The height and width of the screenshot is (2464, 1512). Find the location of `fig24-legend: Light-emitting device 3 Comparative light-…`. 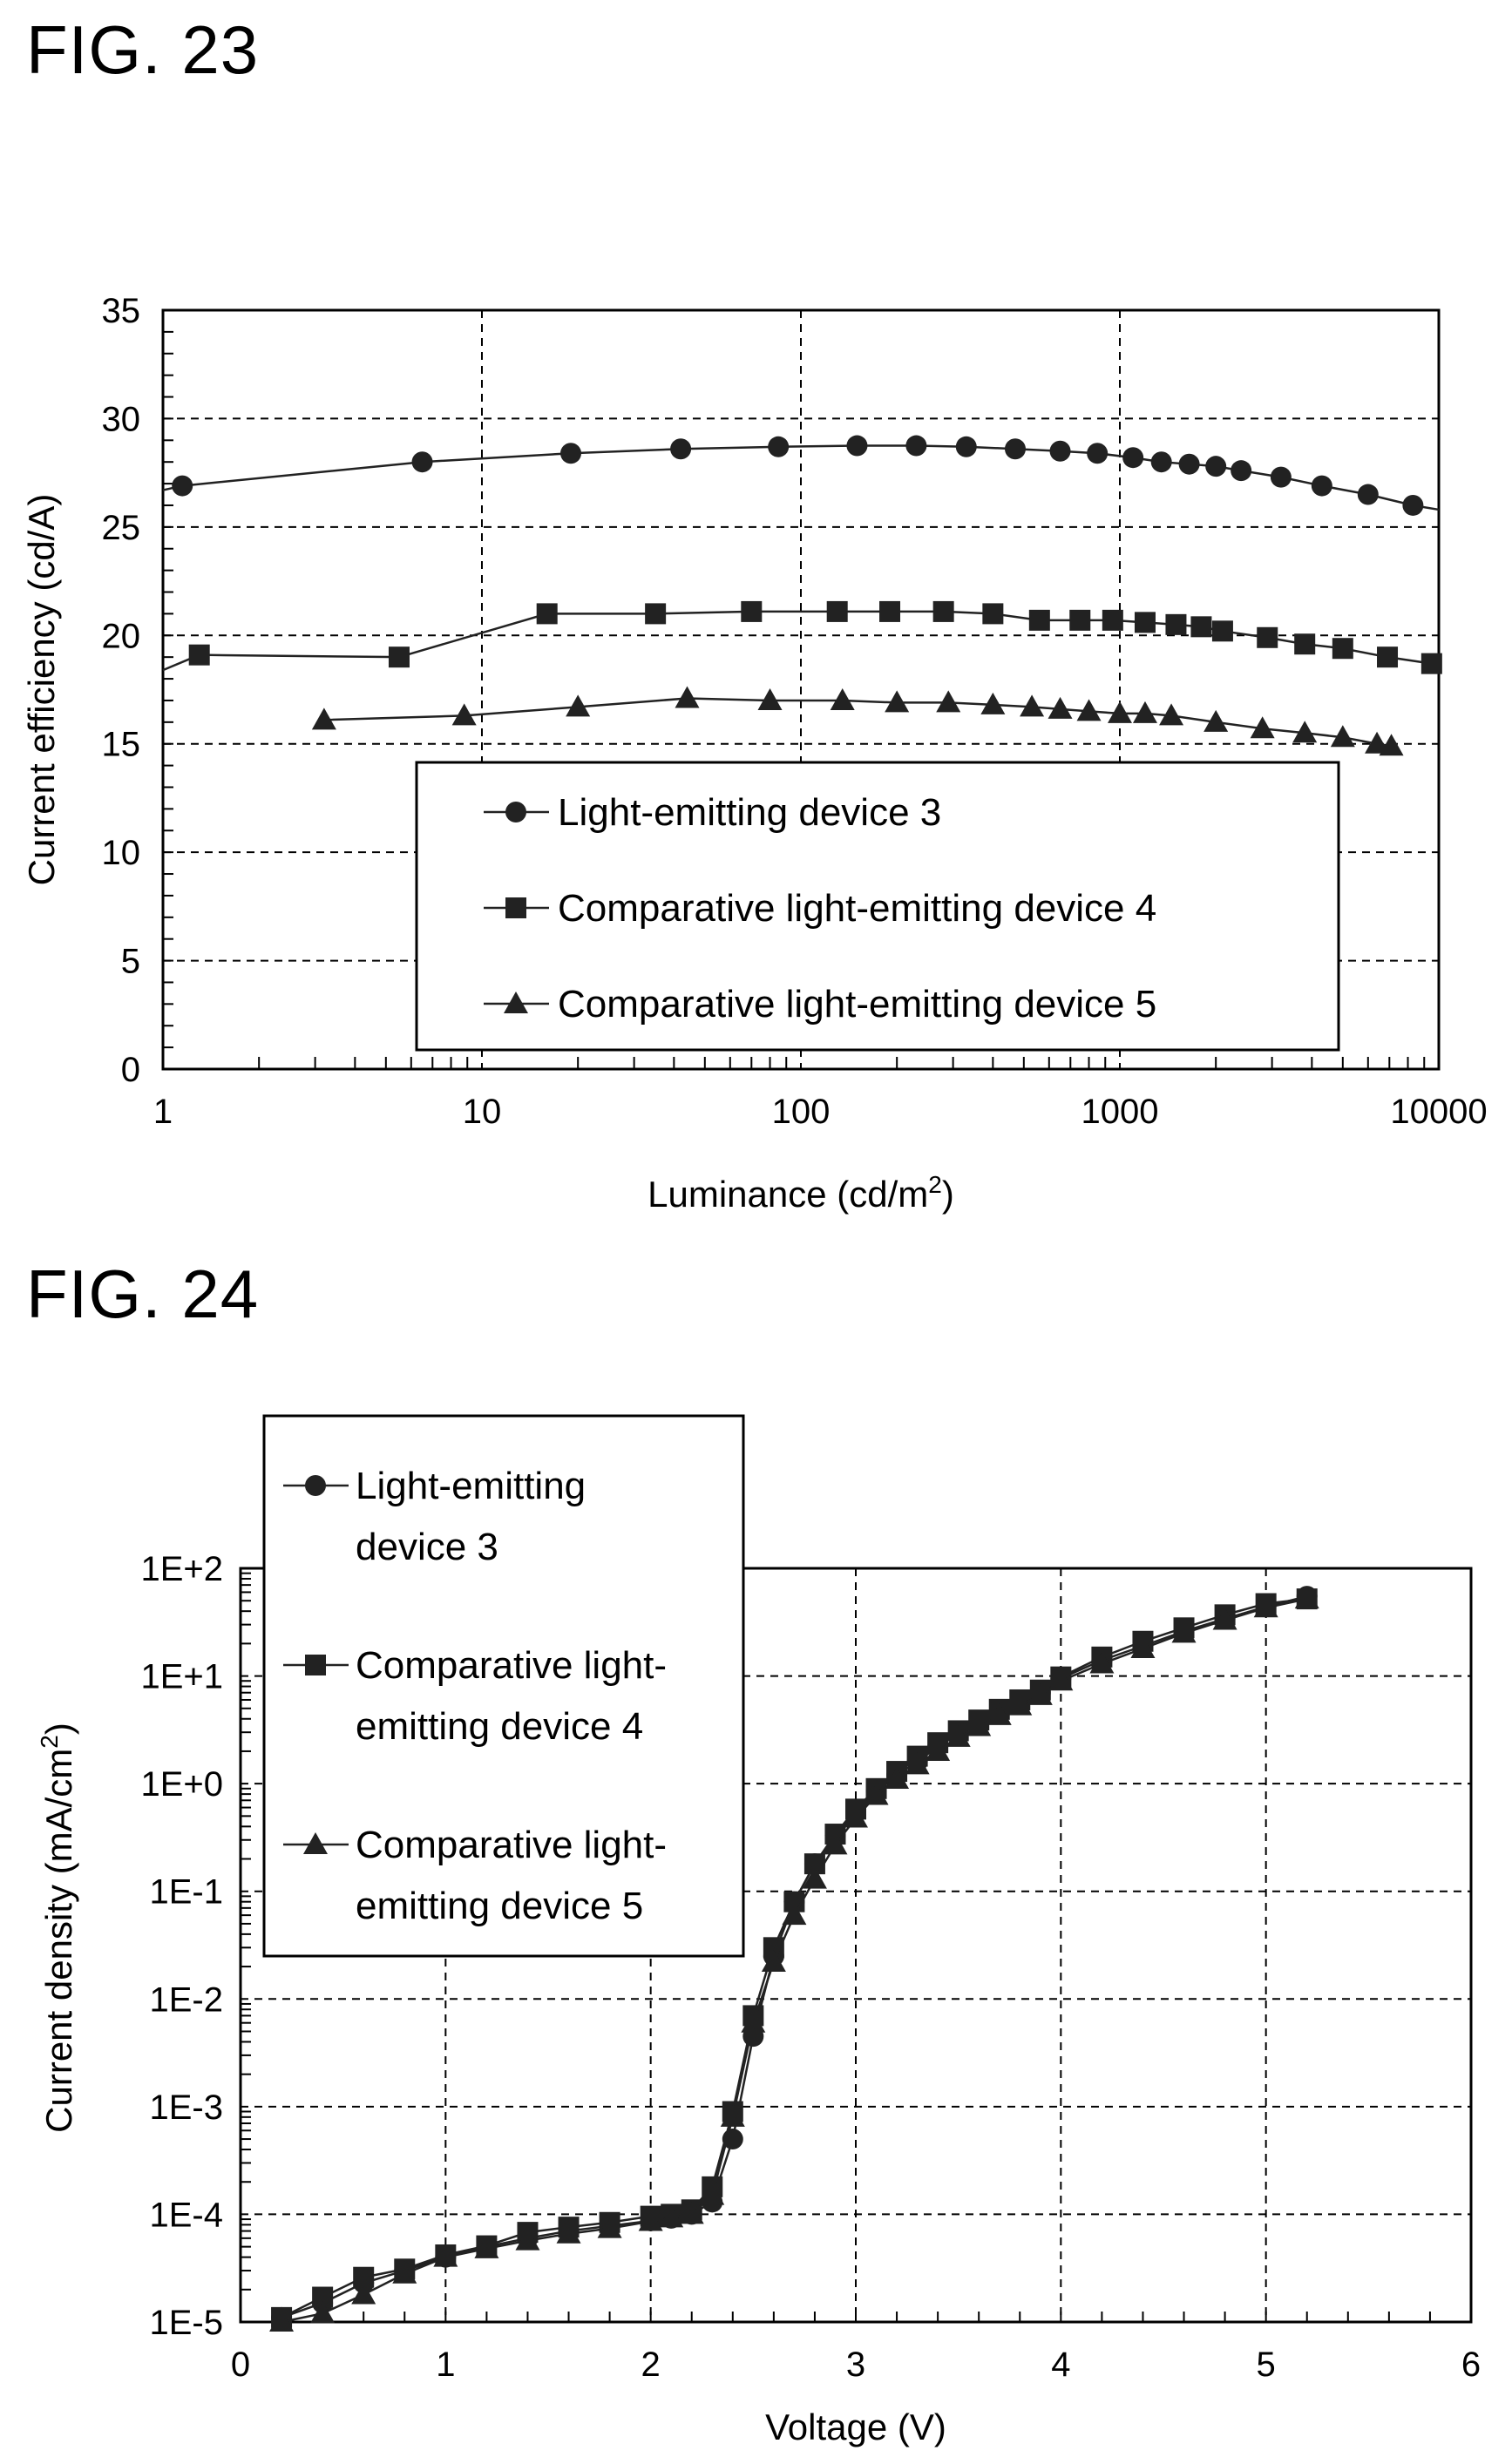

fig24-legend: Light-emitting device 3 Comparative light-… is located at coordinates (504, 1686).